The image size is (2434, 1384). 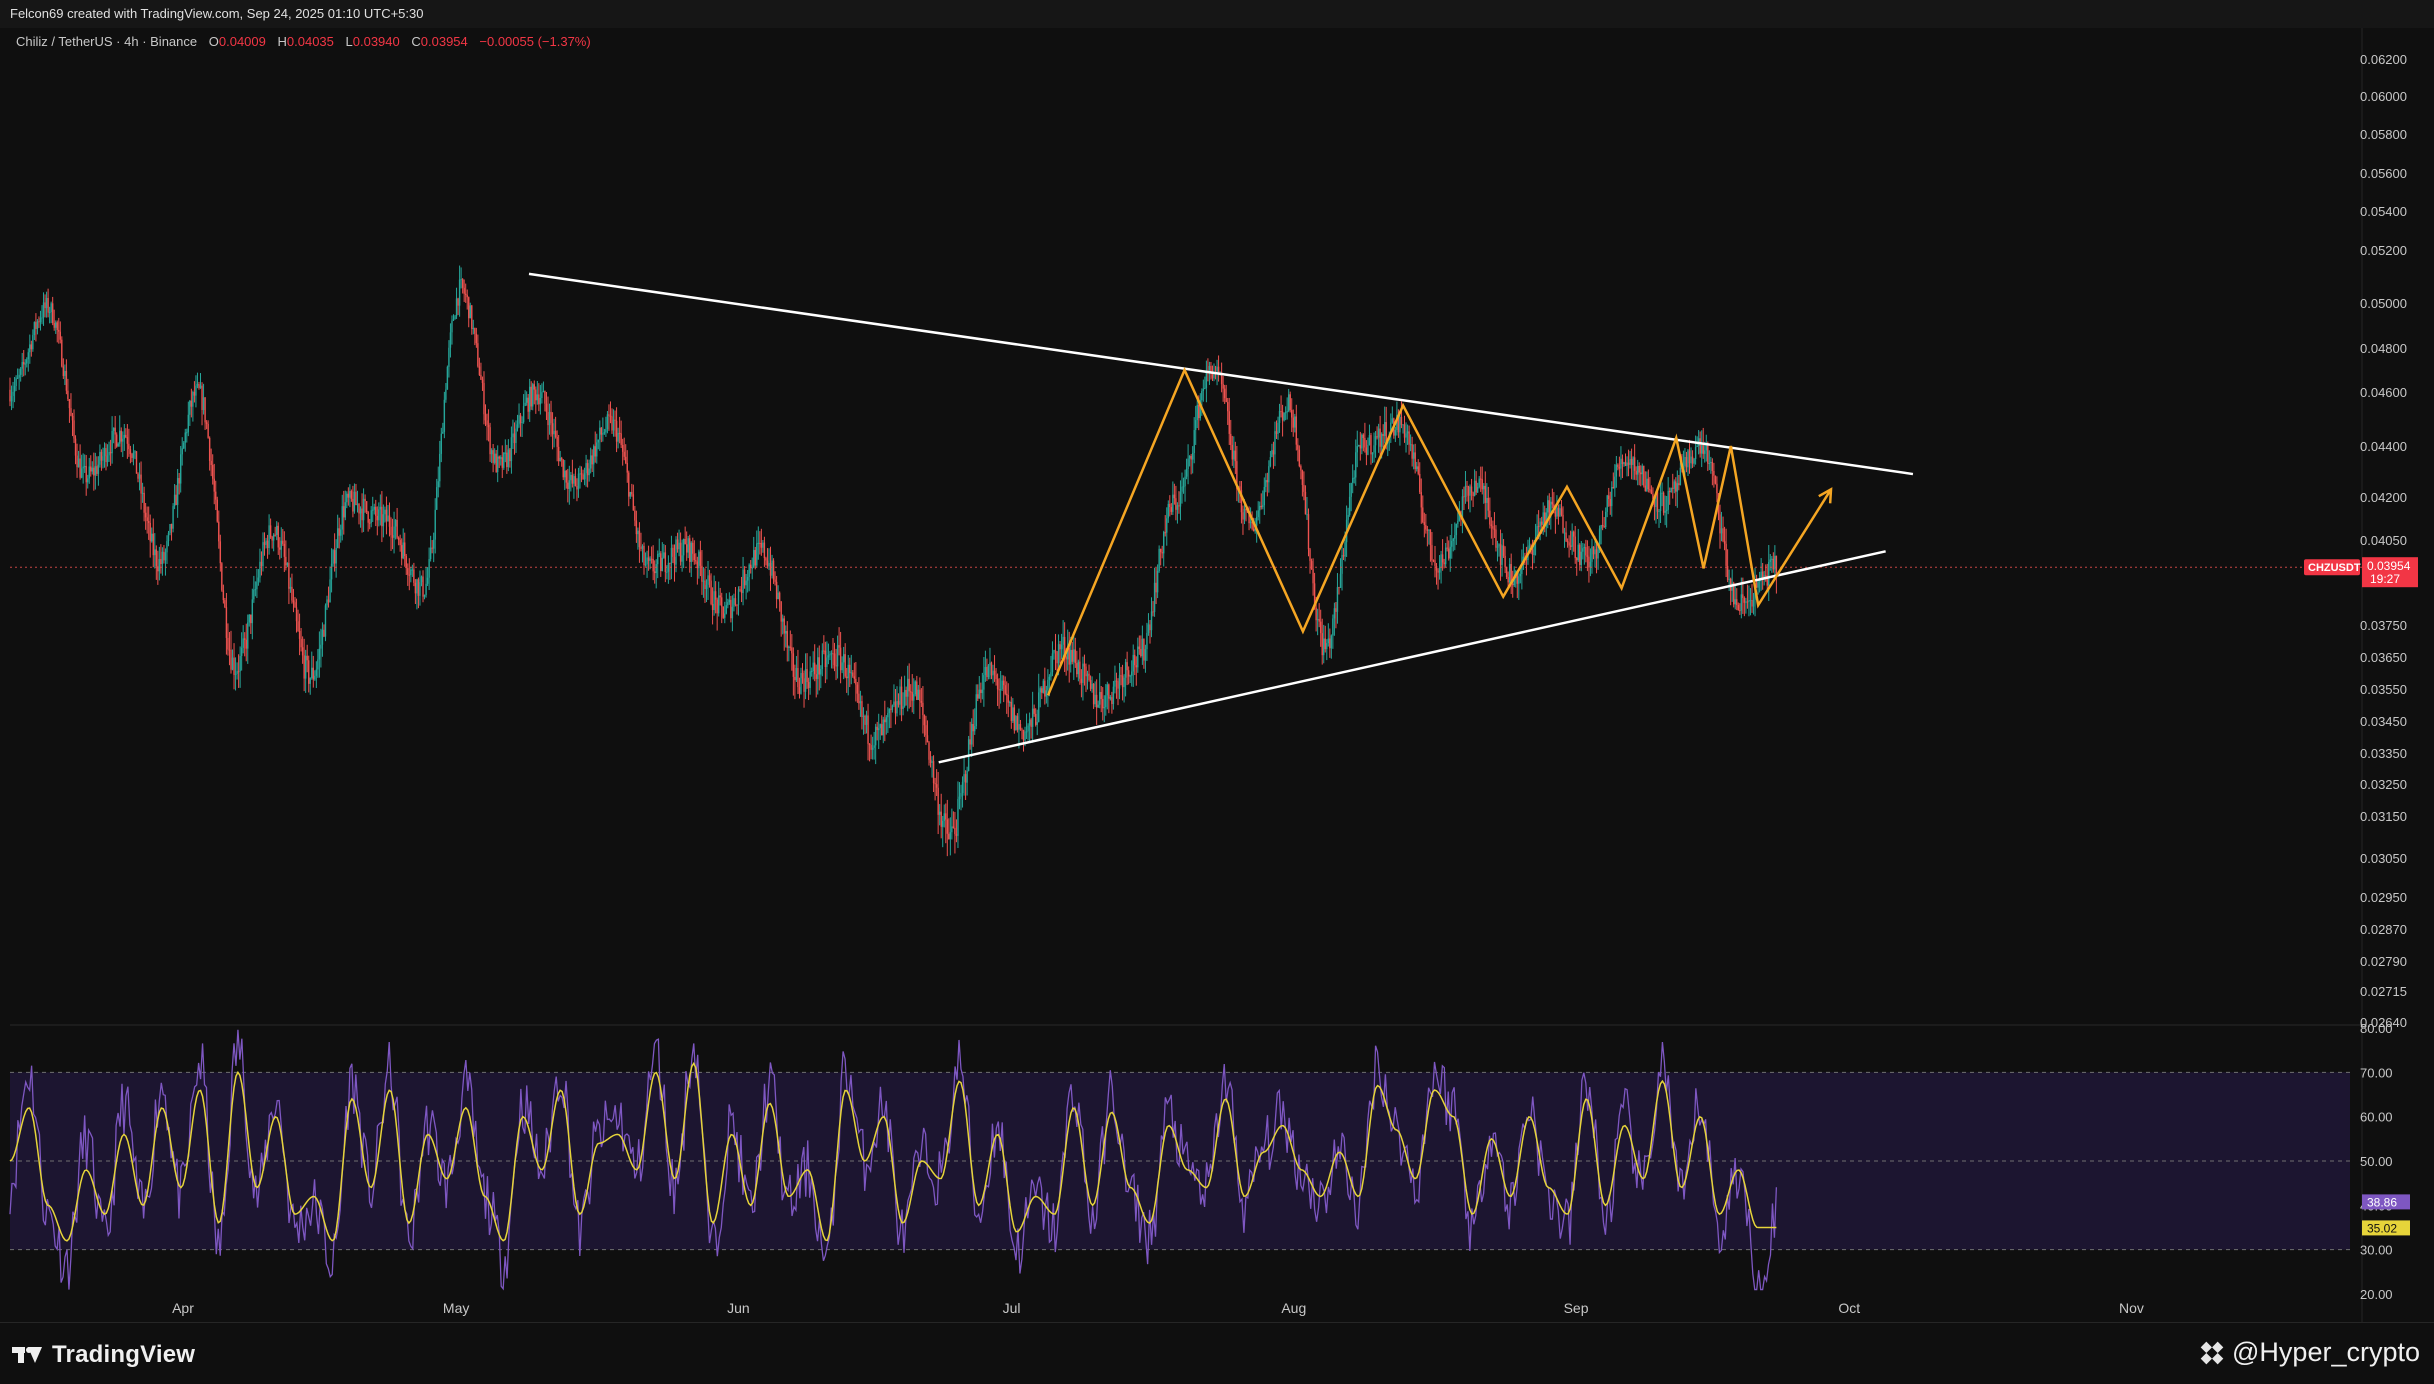 What do you see at coordinates (2385, 579) in the screenshot?
I see `countdown-text: 19:27` at bounding box center [2385, 579].